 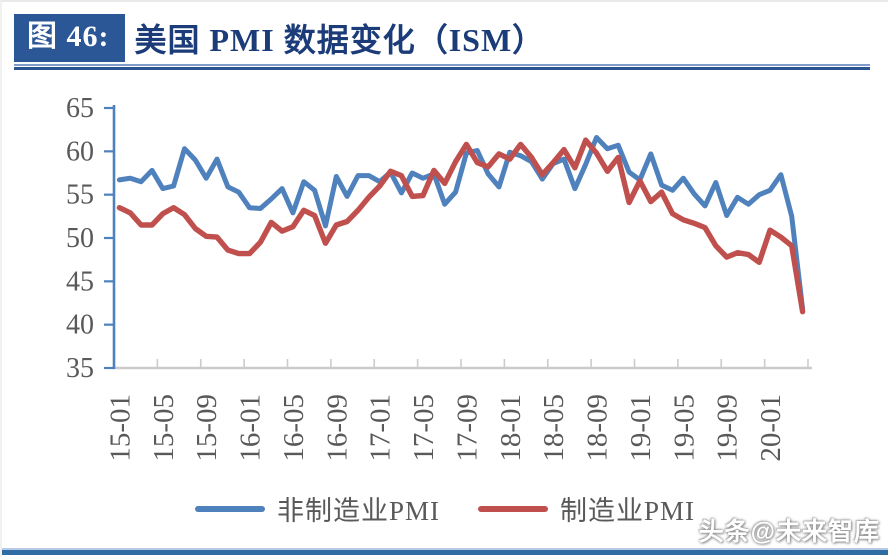 What do you see at coordinates (207, 428) in the screenshot?
I see `x-tick-label: 15-09` at bounding box center [207, 428].